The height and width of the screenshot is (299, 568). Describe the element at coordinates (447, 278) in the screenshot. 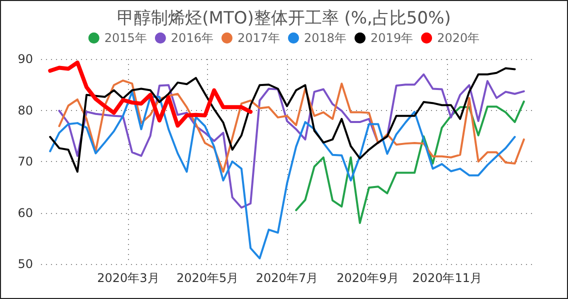

I see `x-tick-label: 2020年11月` at that location.